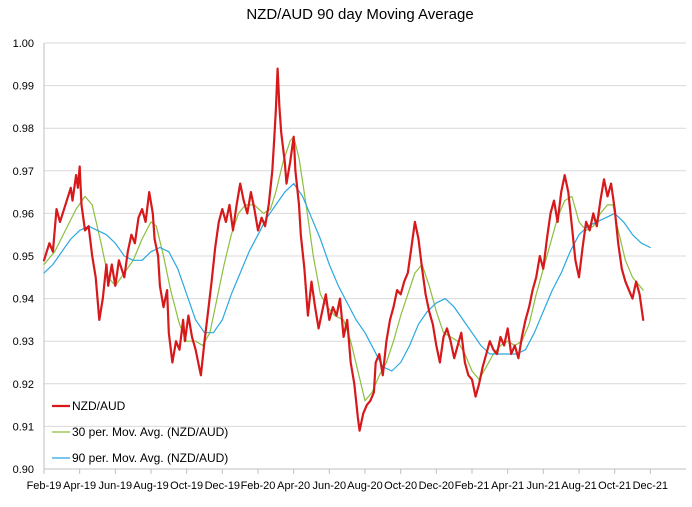 The image size is (692, 507). What do you see at coordinates (79, 486) in the screenshot?
I see `x-tick-label: Apr-19` at bounding box center [79, 486].